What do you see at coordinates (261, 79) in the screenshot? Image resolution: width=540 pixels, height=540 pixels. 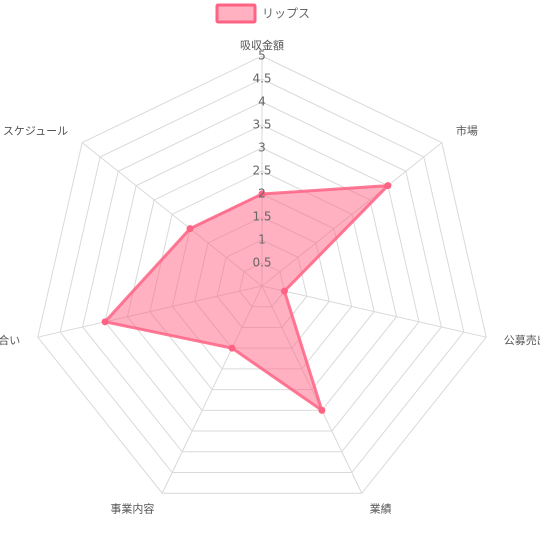 I see `tick-label-8: 4.5` at bounding box center [261, 79].